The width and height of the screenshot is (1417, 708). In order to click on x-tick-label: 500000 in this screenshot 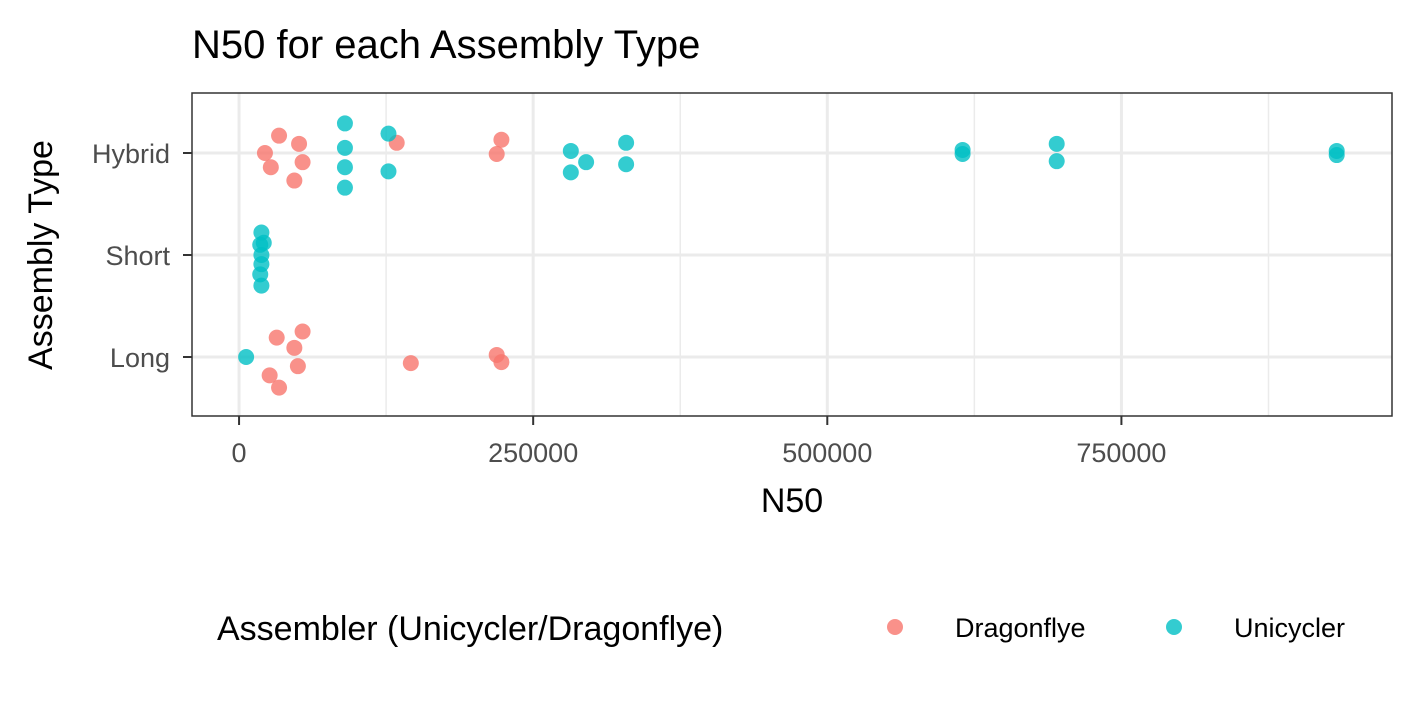, I will do `click(827, 453)`.